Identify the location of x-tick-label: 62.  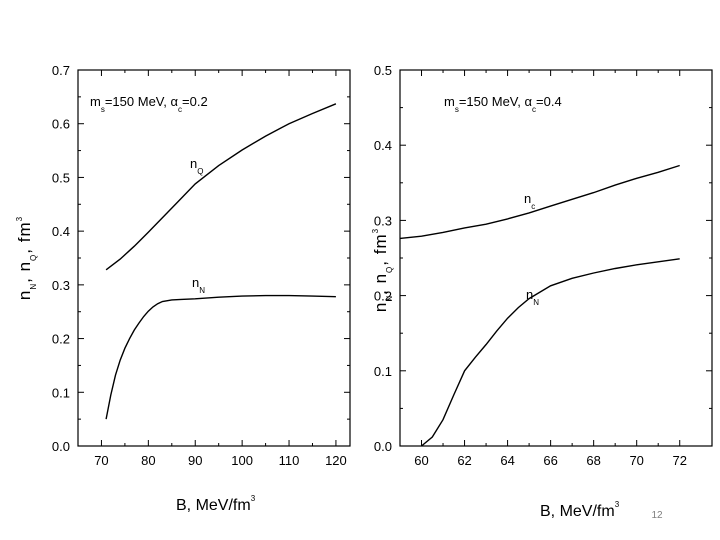
(464, 460).